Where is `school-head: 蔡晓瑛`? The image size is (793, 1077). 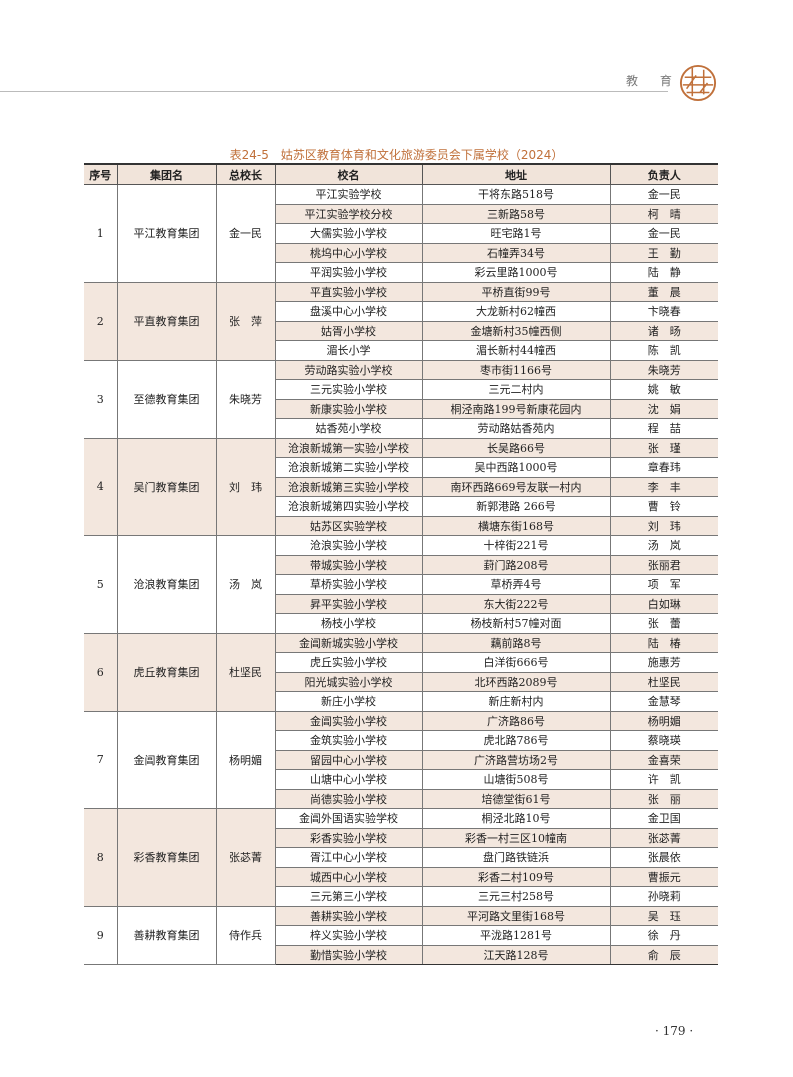 school-head: 蔡晓瑛 is located at coordinates (663, 740).